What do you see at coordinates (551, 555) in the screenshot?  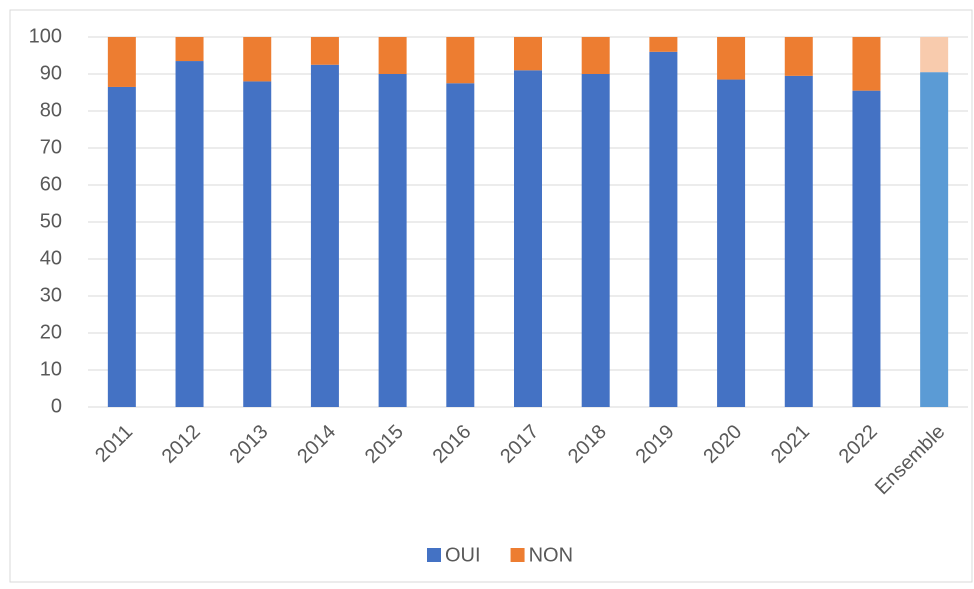 I see `legend-label: NON` at bounding box center [551, 555].